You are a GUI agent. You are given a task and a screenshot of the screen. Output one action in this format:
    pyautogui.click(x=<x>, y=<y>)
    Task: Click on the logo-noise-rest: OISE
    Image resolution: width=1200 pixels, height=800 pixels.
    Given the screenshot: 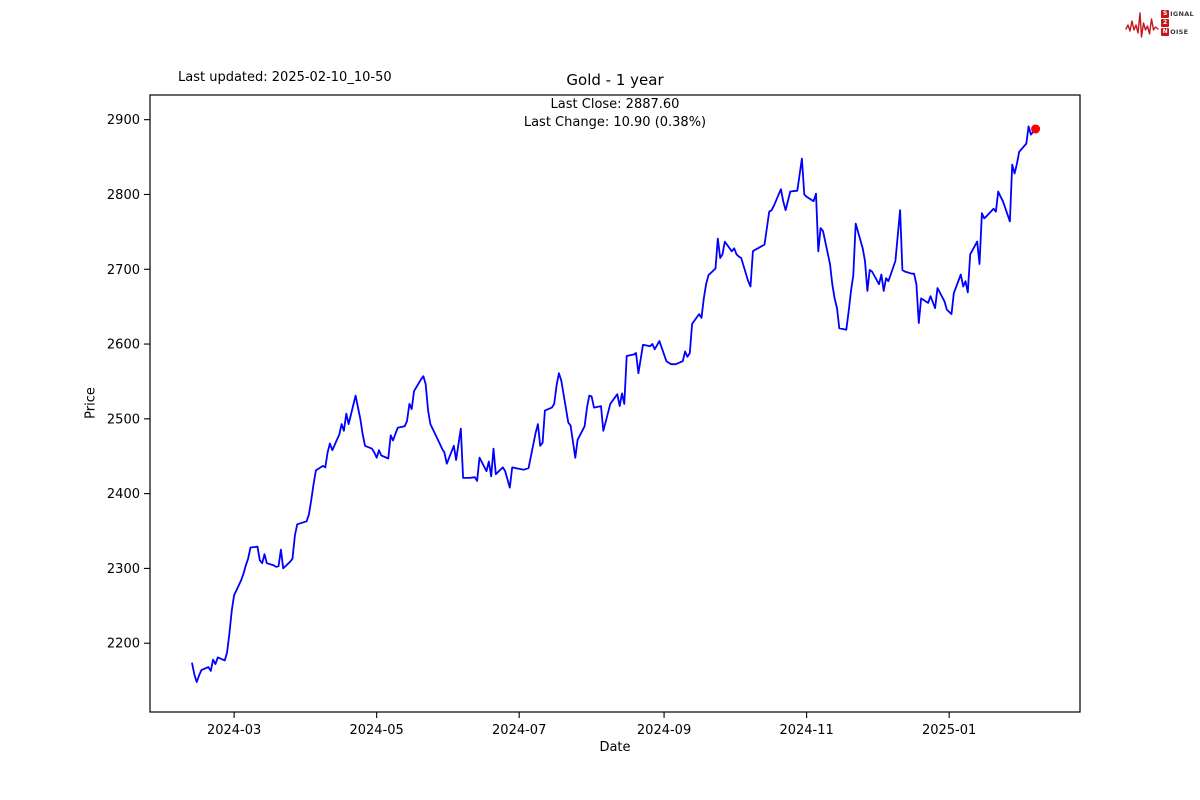 What is the action you would take?
    pyautogui.click(x=1179, y=31)
    